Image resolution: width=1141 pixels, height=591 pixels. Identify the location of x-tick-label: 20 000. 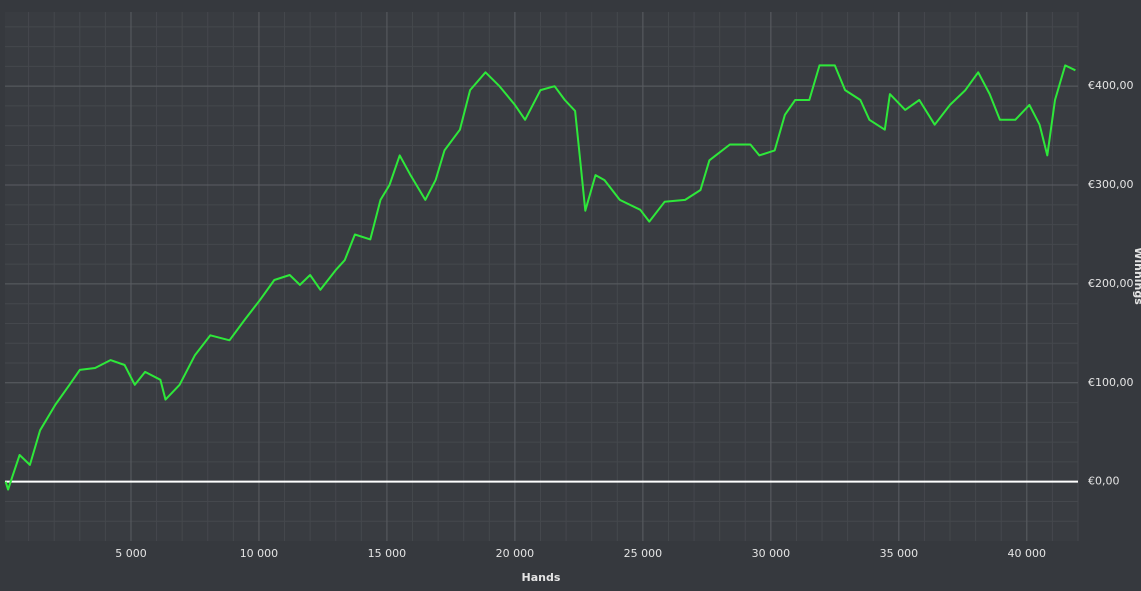
(515, 553).